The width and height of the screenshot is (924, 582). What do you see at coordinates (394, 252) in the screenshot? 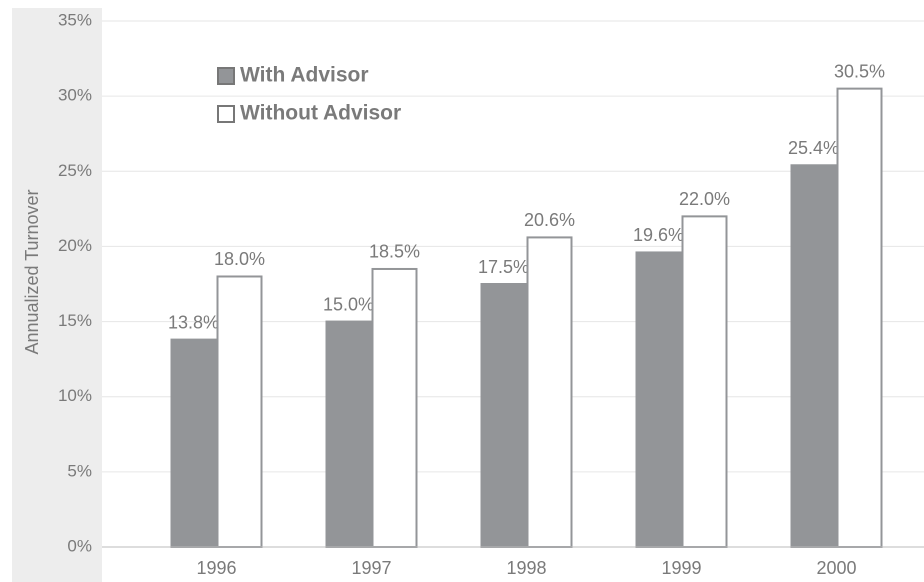
I see `value-label: 18.5%` at bounding box center [394, 252].